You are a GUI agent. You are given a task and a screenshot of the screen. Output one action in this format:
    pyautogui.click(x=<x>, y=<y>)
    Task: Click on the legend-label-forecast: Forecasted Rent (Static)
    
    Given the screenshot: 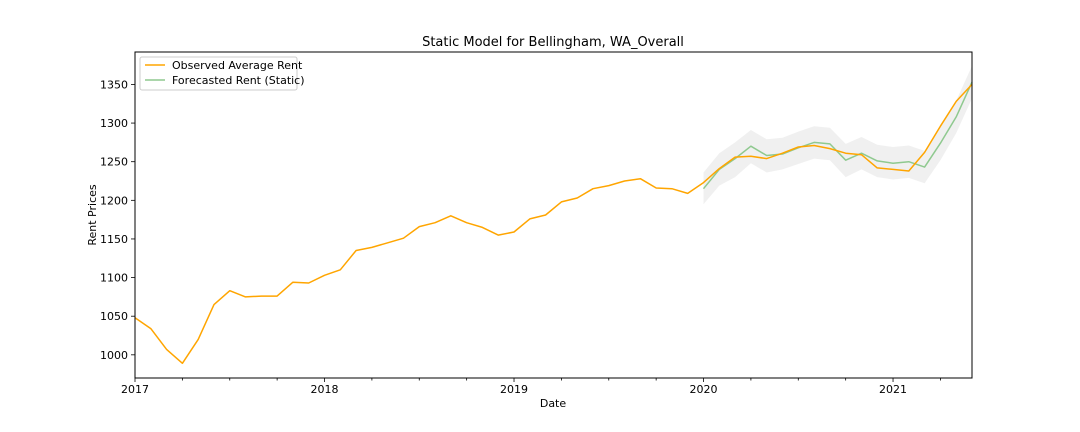 What is the action you would take?
    pyautogui.click(x=238, y=80)
    